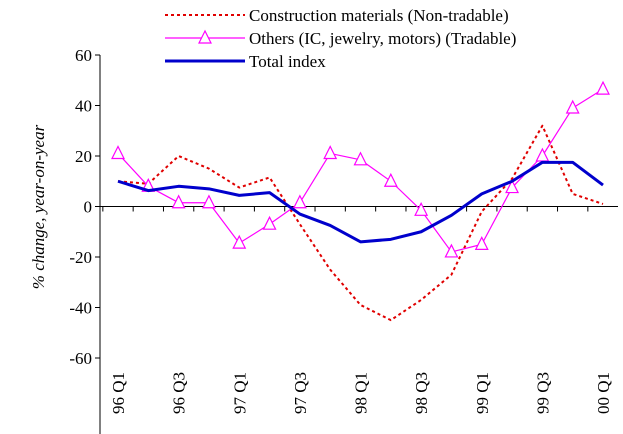 The height and width of the screenshot is (434, 623). Describe the element at coordinates (83, 156) in the screenshot. I see `y-tick-label: 20` at that location.